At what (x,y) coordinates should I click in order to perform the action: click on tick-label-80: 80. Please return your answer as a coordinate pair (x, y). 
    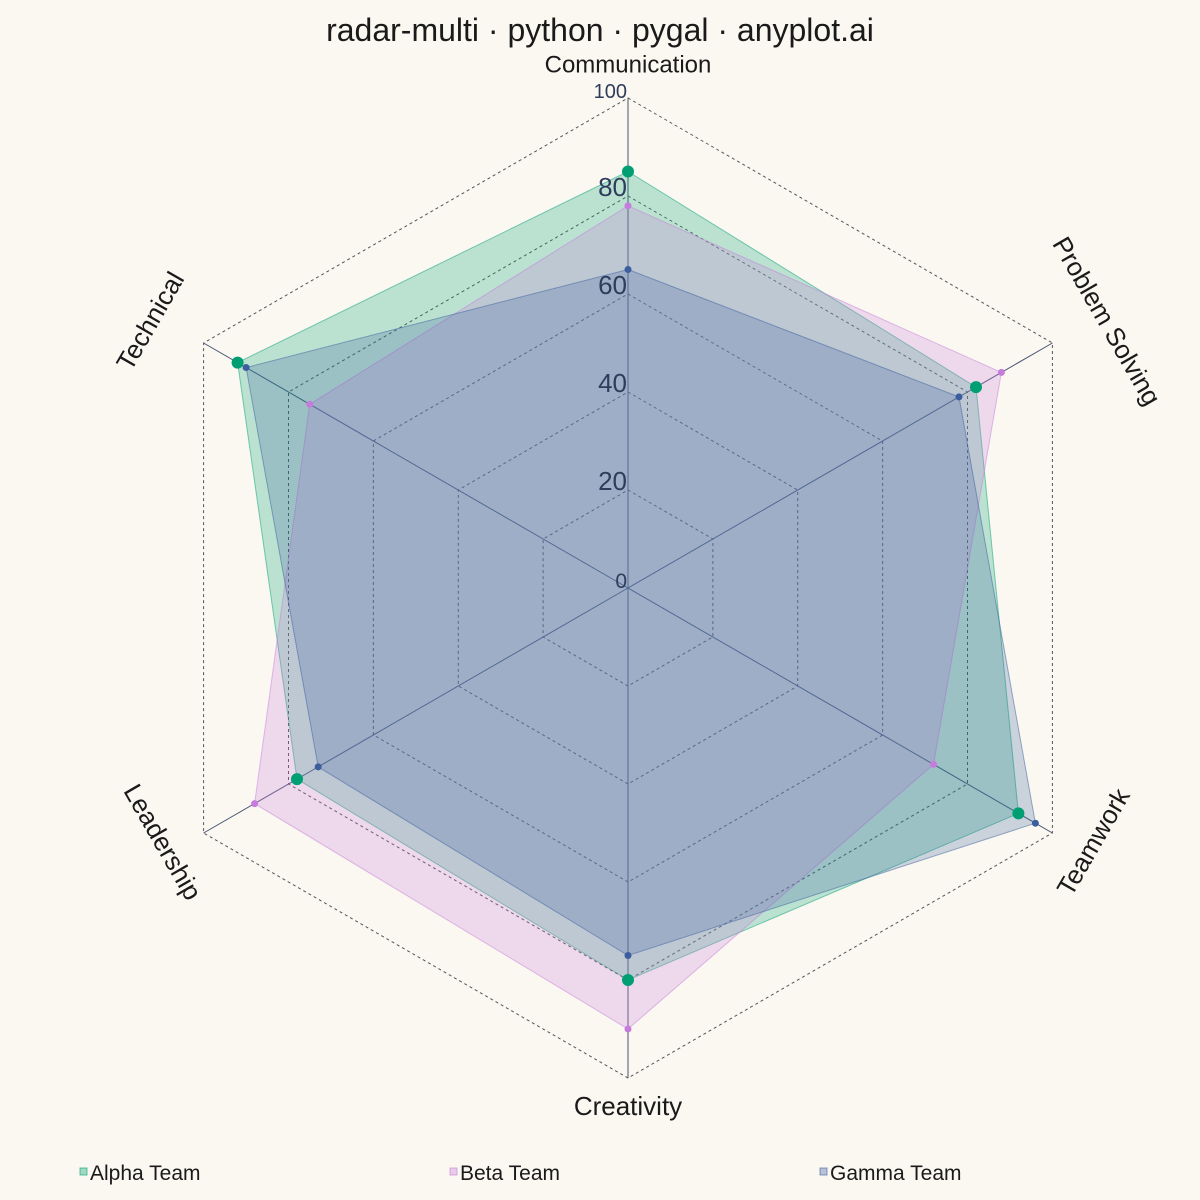
    Looking at the image, I should click on (612, 187).